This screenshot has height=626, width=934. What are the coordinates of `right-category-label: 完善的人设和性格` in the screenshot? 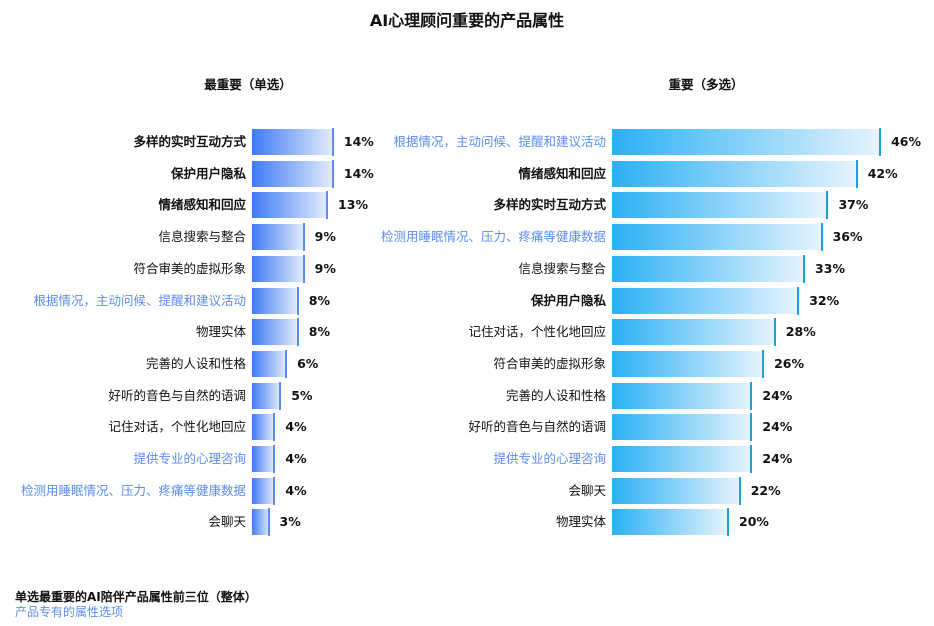 It's located at (555, 395).